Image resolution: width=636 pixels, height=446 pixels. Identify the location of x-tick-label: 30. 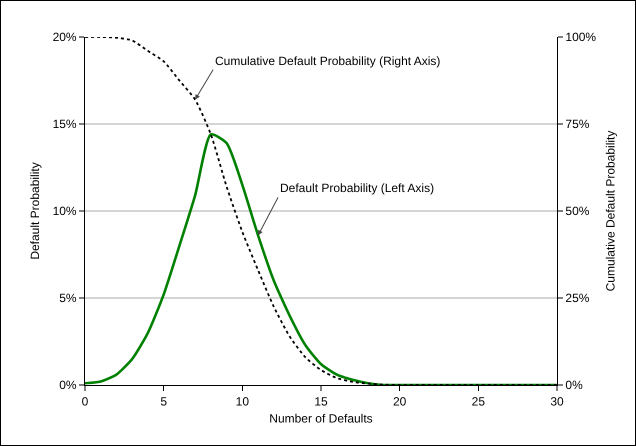
(557, 401).